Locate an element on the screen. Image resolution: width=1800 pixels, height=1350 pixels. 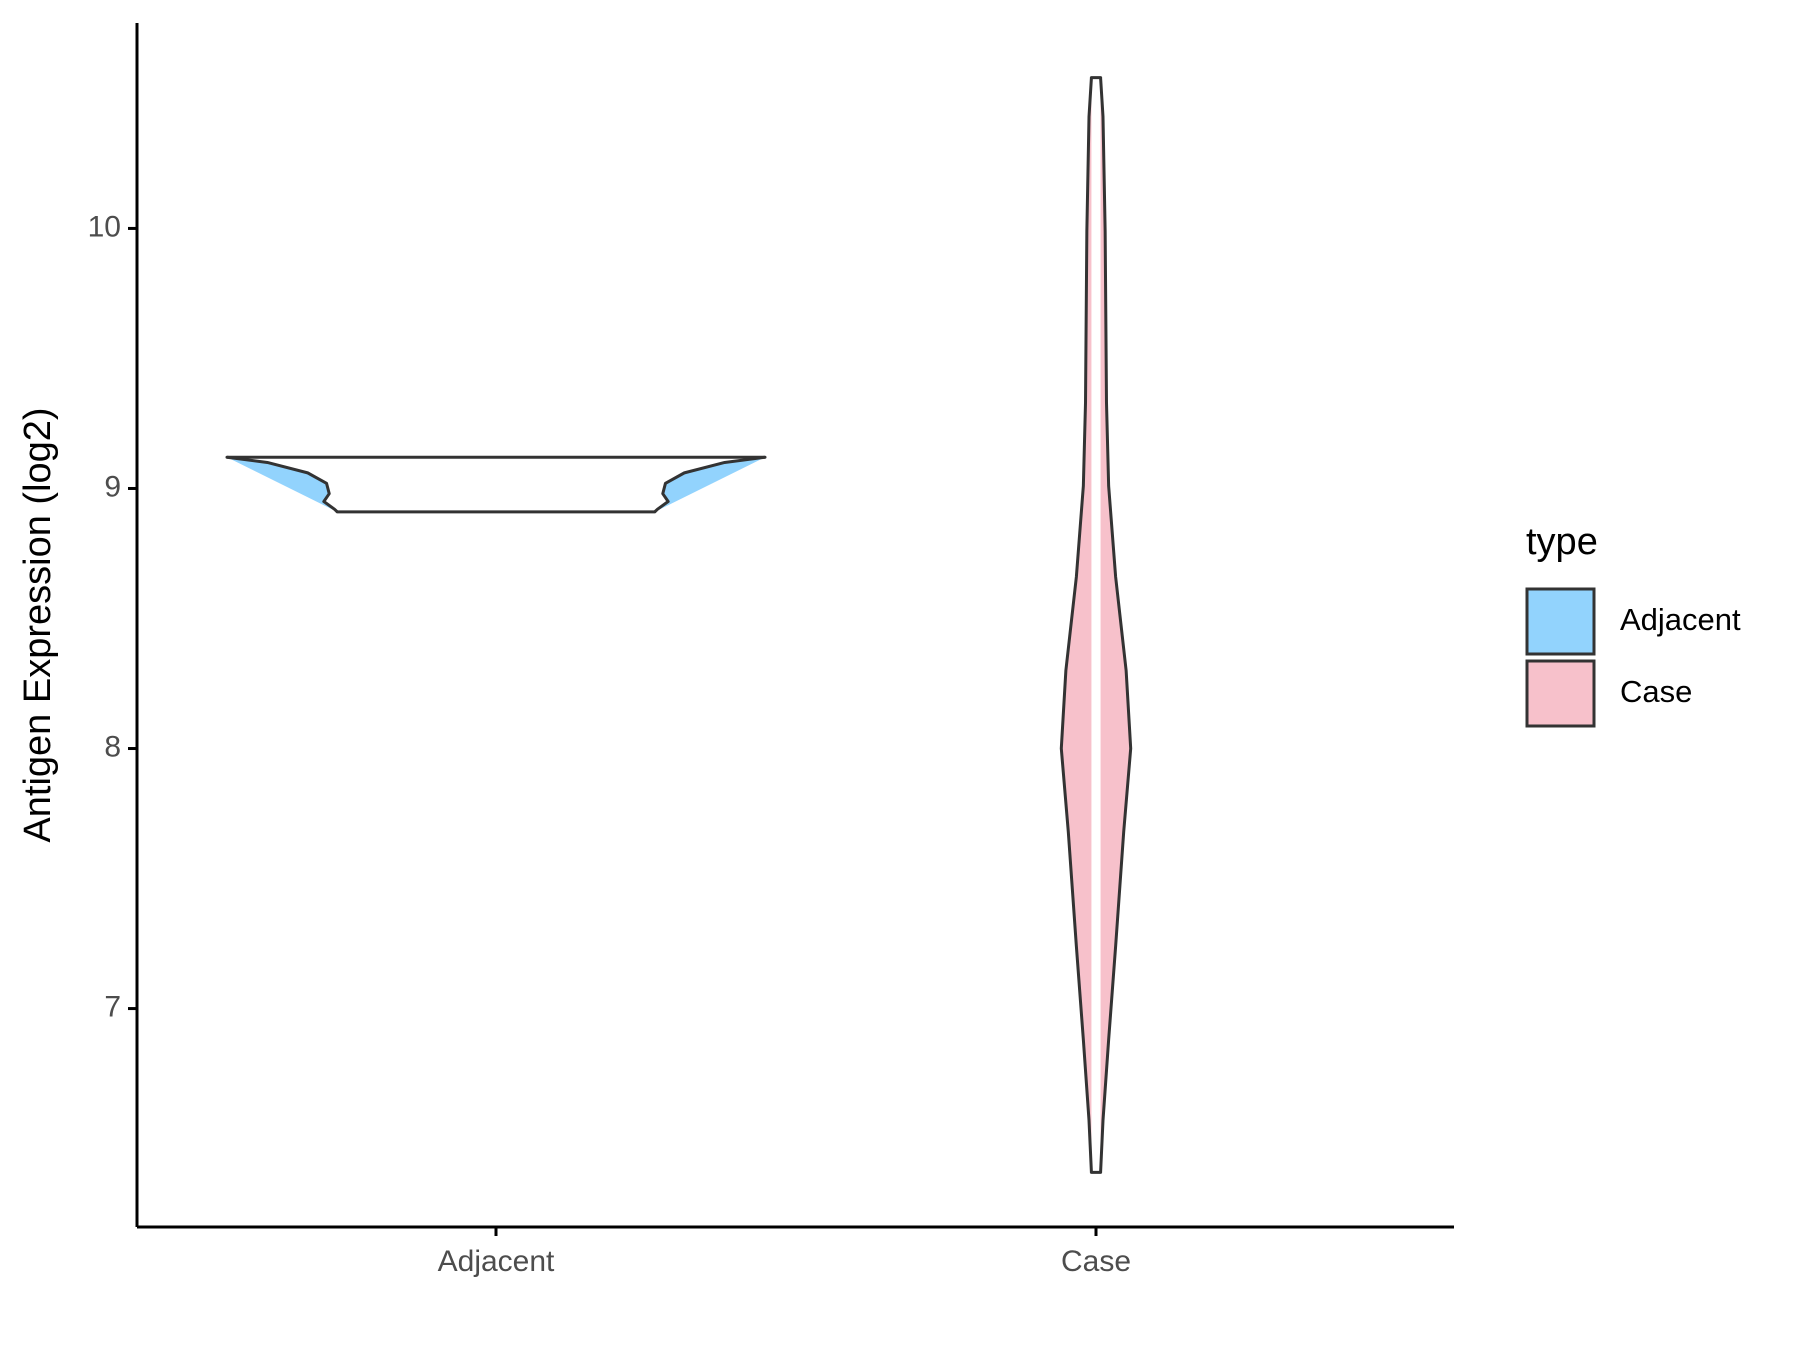
y-tick-label: 10 is located at coordinates (104, 226).